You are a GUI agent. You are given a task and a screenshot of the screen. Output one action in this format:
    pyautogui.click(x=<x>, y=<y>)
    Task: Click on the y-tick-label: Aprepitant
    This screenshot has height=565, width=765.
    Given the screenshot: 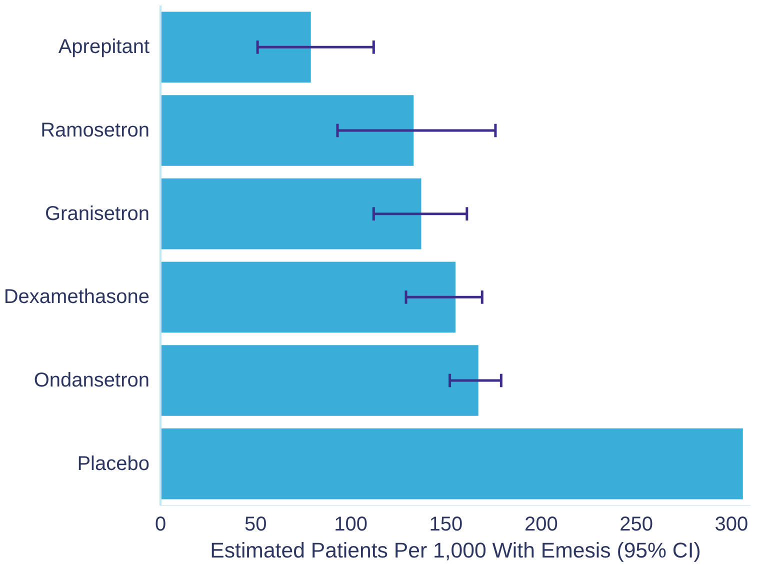 What is the action you would take?
    pyautogui.click(x=104, y=47)
    